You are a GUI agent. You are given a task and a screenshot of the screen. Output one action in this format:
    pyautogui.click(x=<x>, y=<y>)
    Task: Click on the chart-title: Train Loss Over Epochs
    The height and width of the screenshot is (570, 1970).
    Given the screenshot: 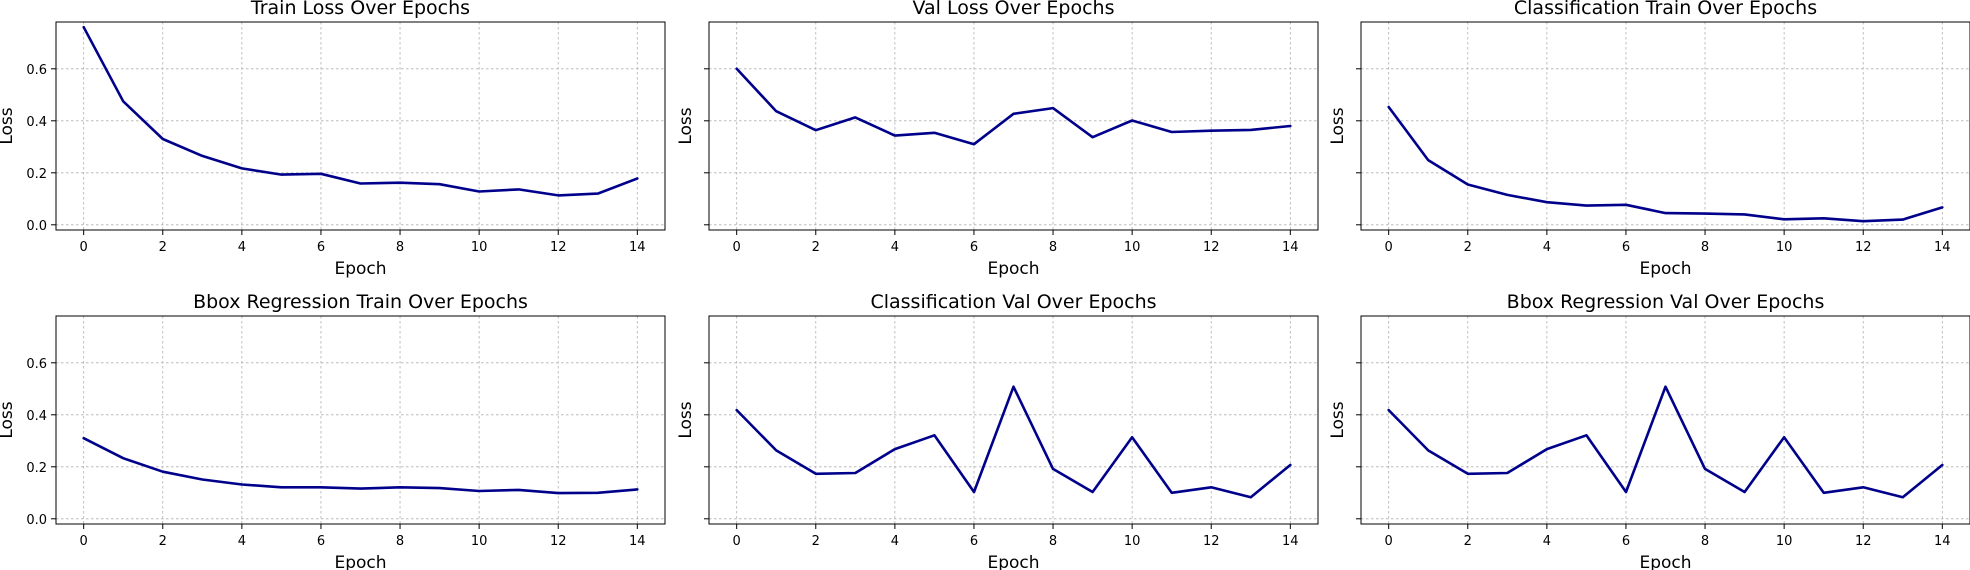 What is the action you would take?
    pyautogui.click(x=360, y=9)
    